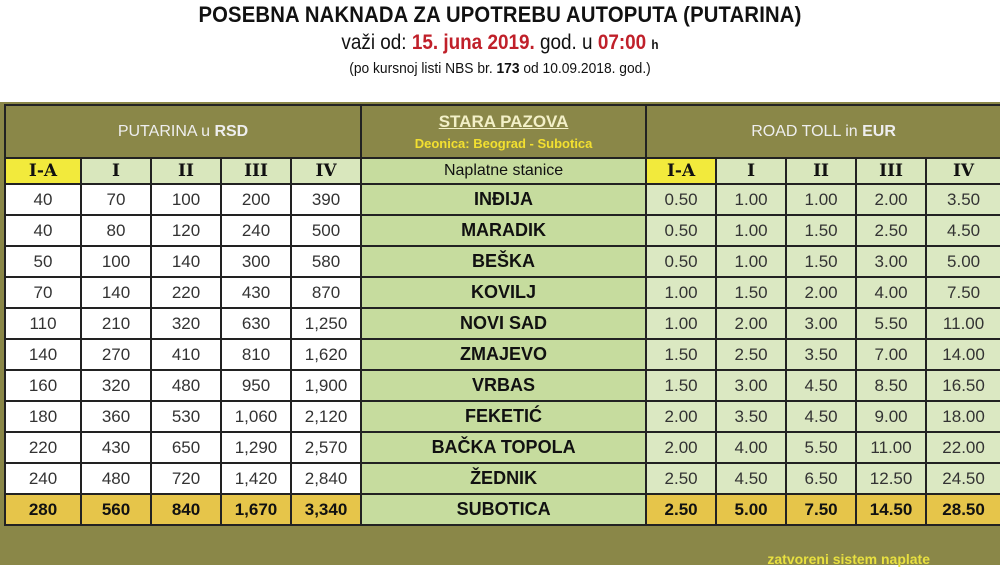  Describe the element at coordinates (821, 509) in the screenshot. I see `eur-price-cell: 7.50` at that location.